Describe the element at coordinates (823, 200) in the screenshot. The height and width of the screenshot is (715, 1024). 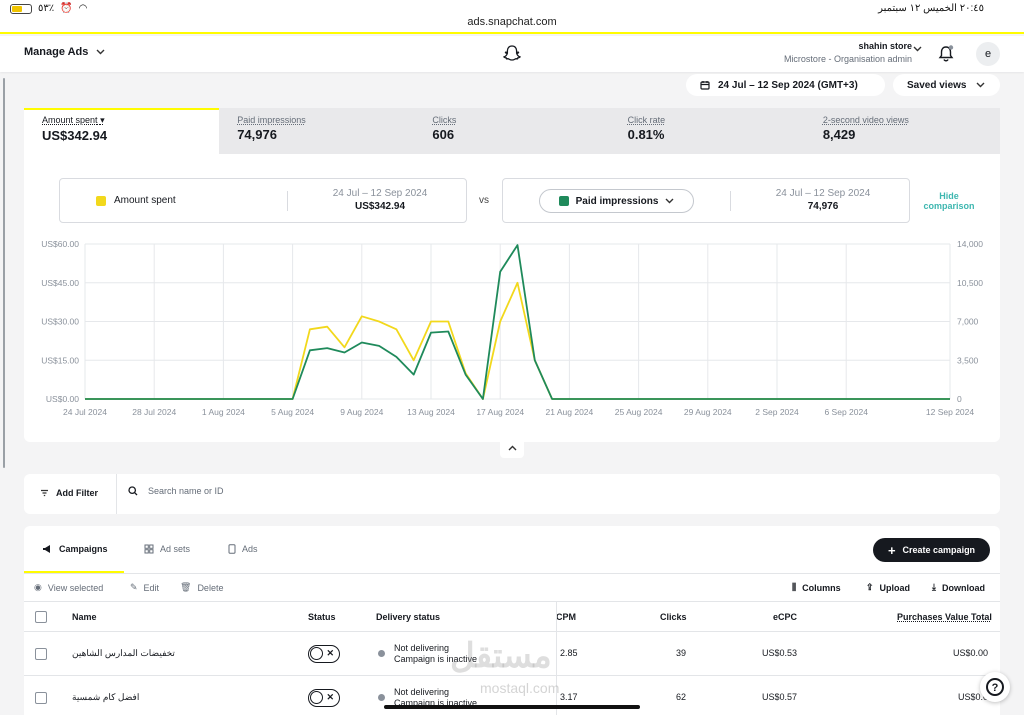
I see `secondary-range: 24 Jul – 12 Sep 2024 74,976` at that location.